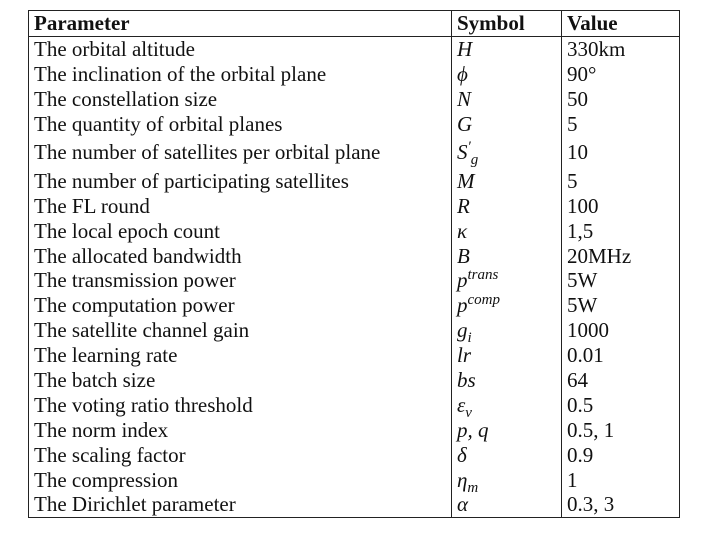  I want to click on table-row: The constellation size N 50, so click(354, 99).